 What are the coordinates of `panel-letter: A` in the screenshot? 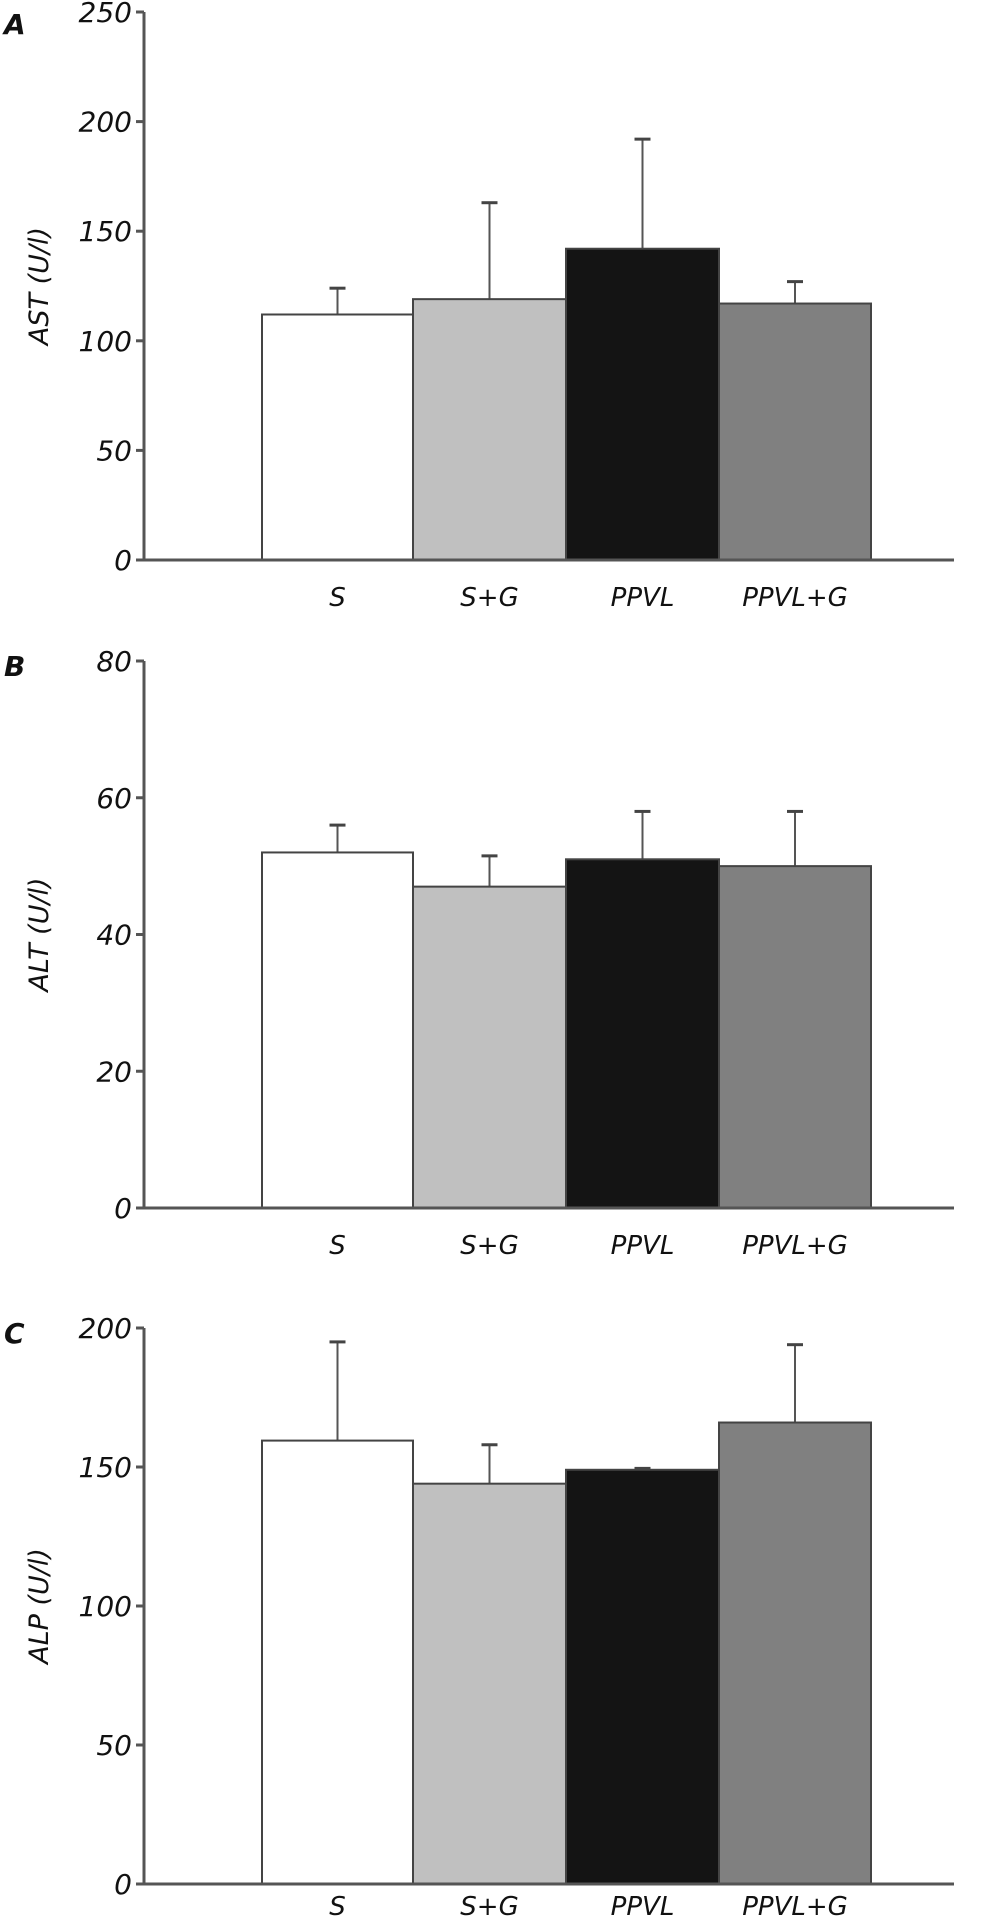 It's located at (14, 24).